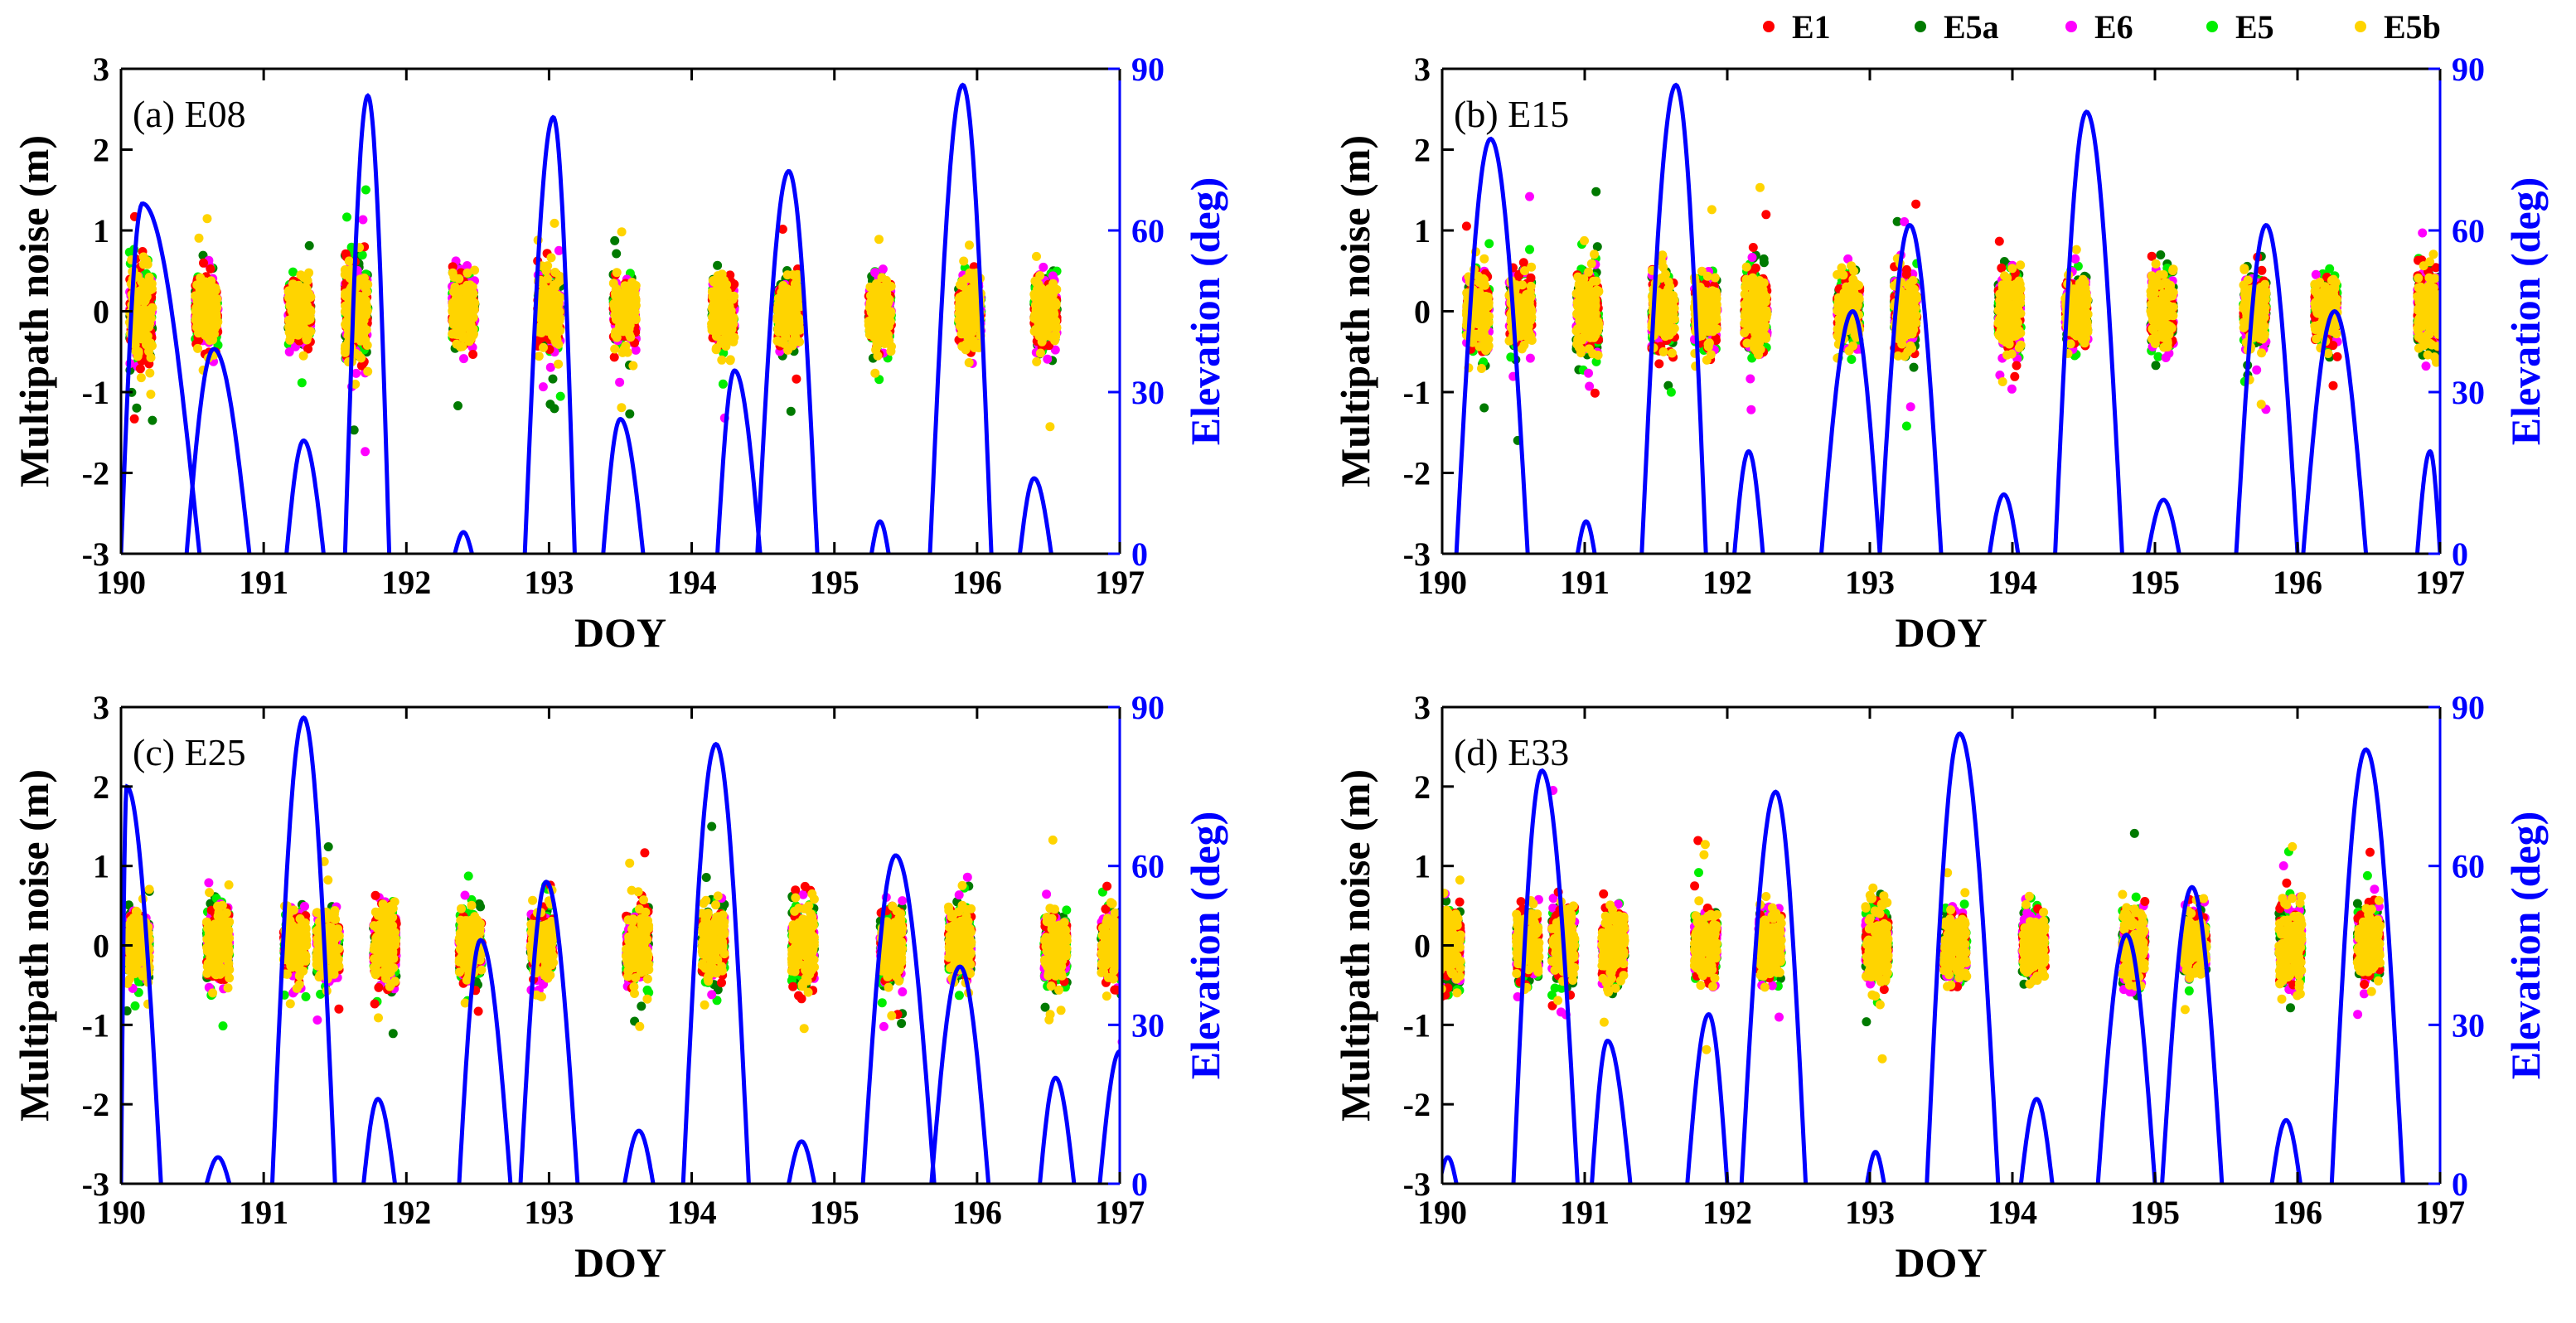 The height and width of the screenshot is (1323, 2576). What do you see at coordinates (977, 582) in the screenshot?
I see `x-tick-label: 196` at bounding box center [977, 582].